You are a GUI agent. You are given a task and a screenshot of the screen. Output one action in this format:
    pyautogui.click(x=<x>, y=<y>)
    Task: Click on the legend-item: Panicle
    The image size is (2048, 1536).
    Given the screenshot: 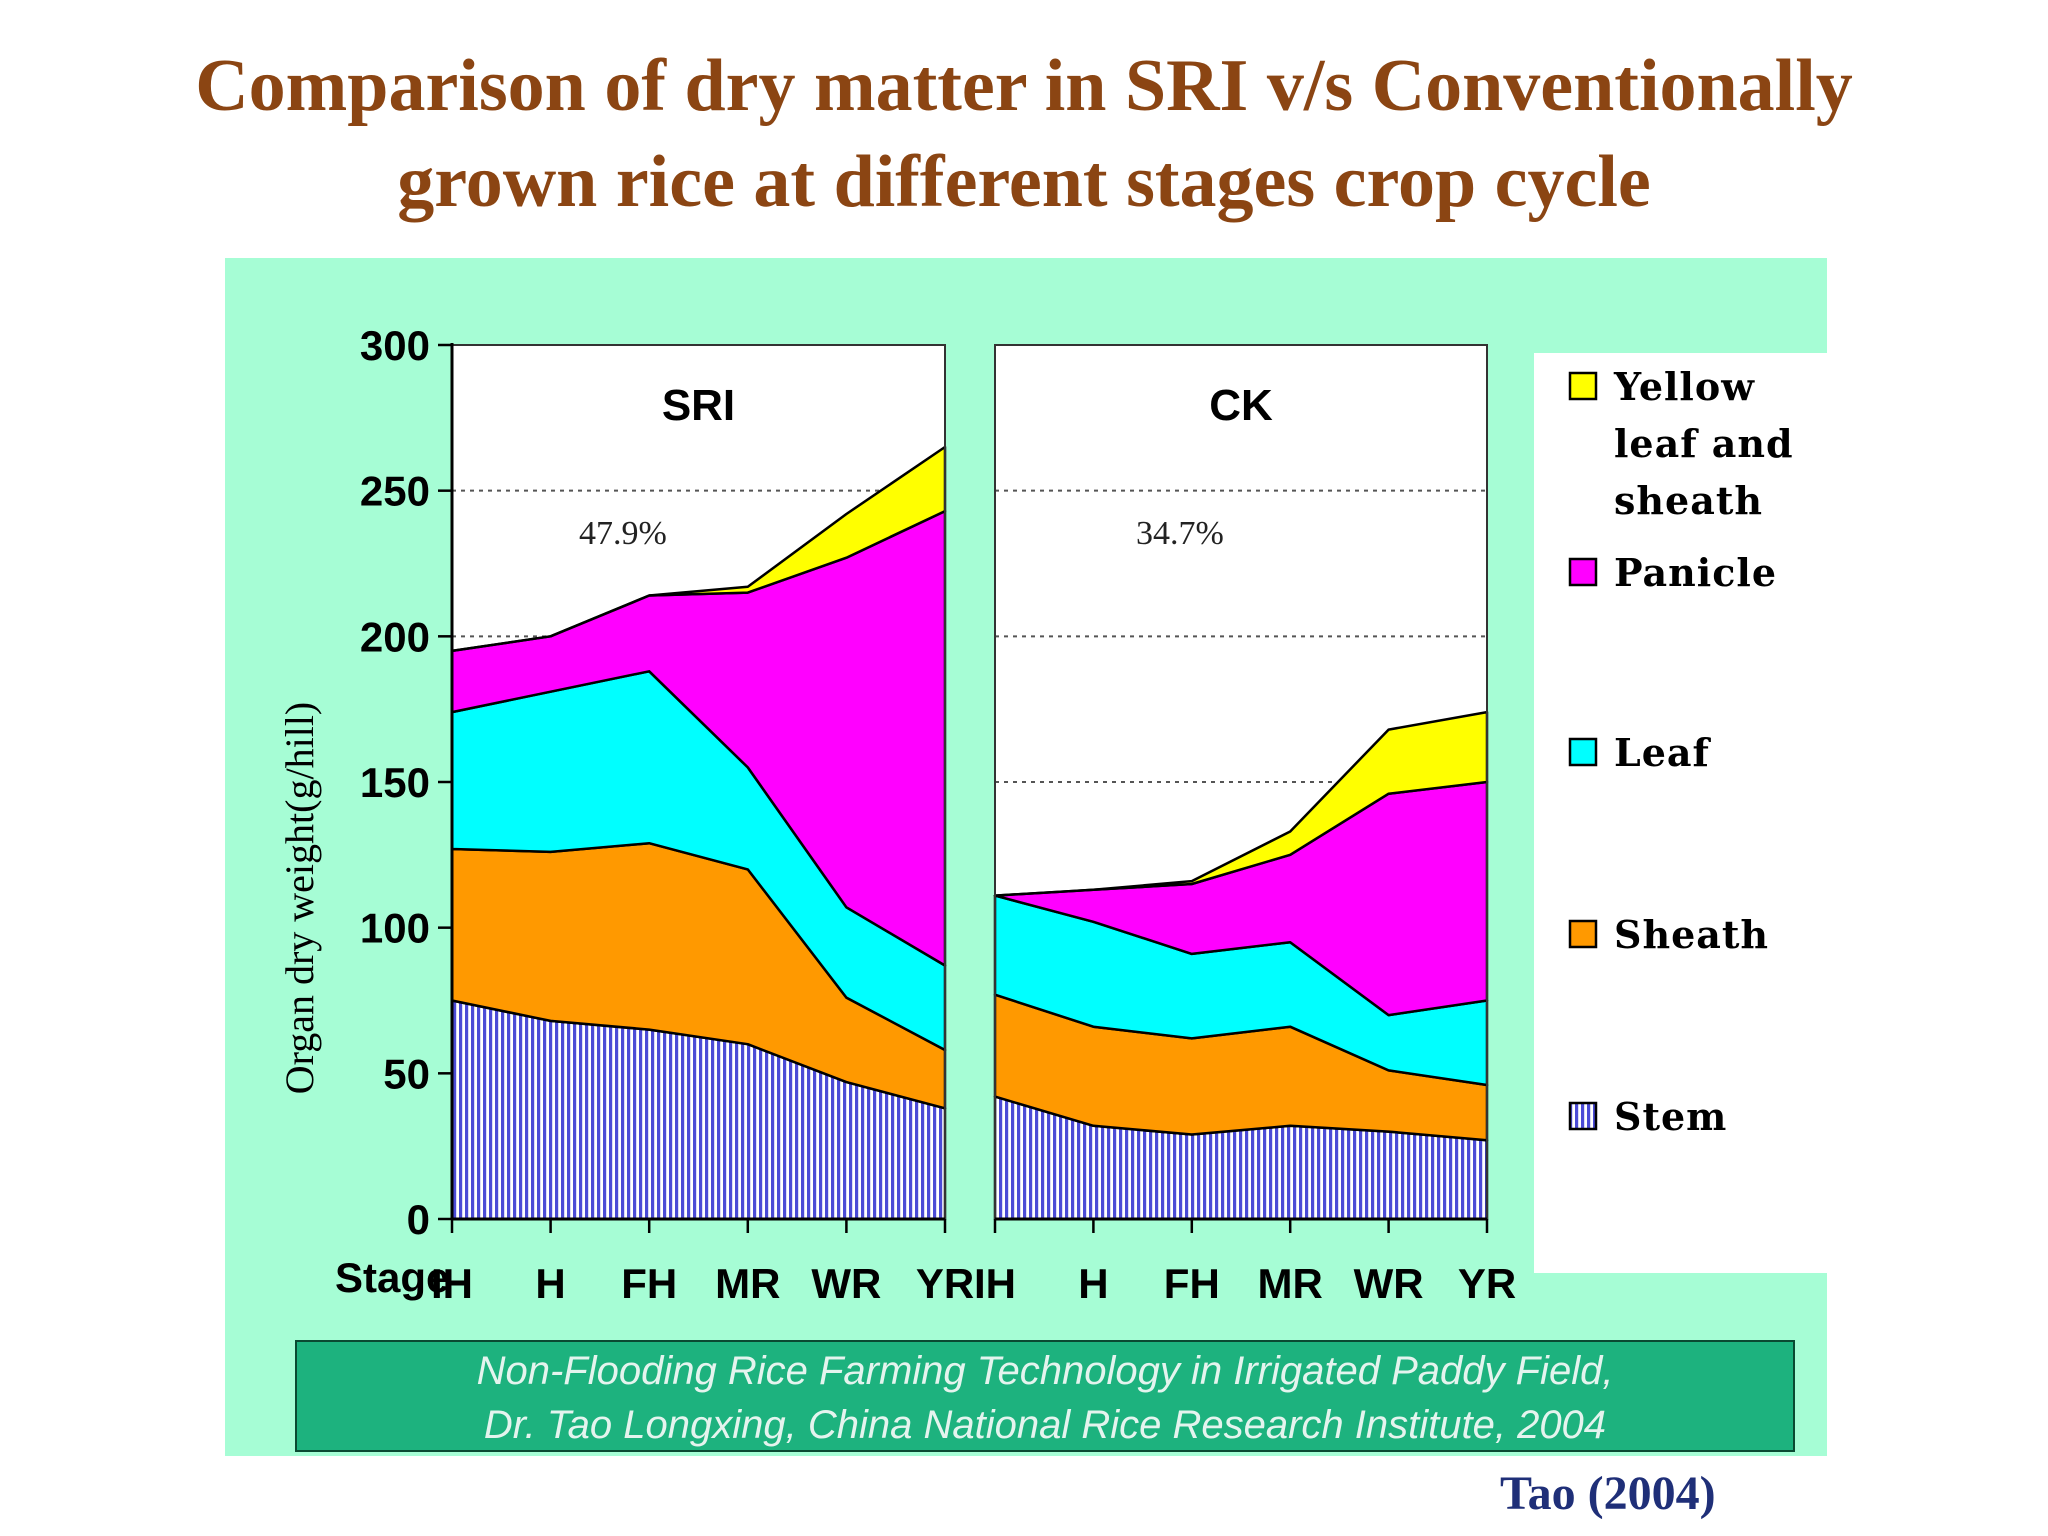 What is the action you would take?
    pyautogui.click(x=1672, y=572)
    